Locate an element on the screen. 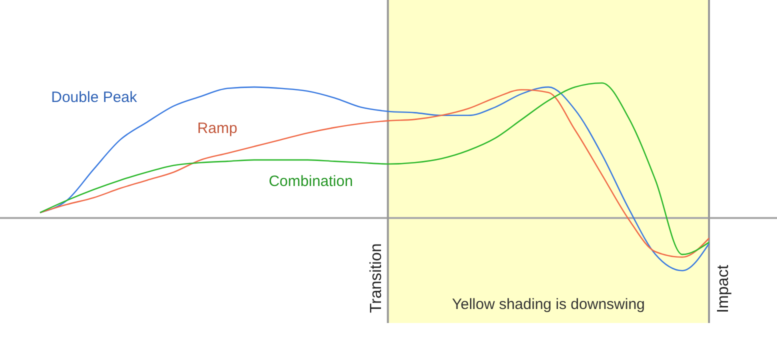 The width and height of the screenshot is (777, 345). annotation: Impact is located at coordinates (723, 288).